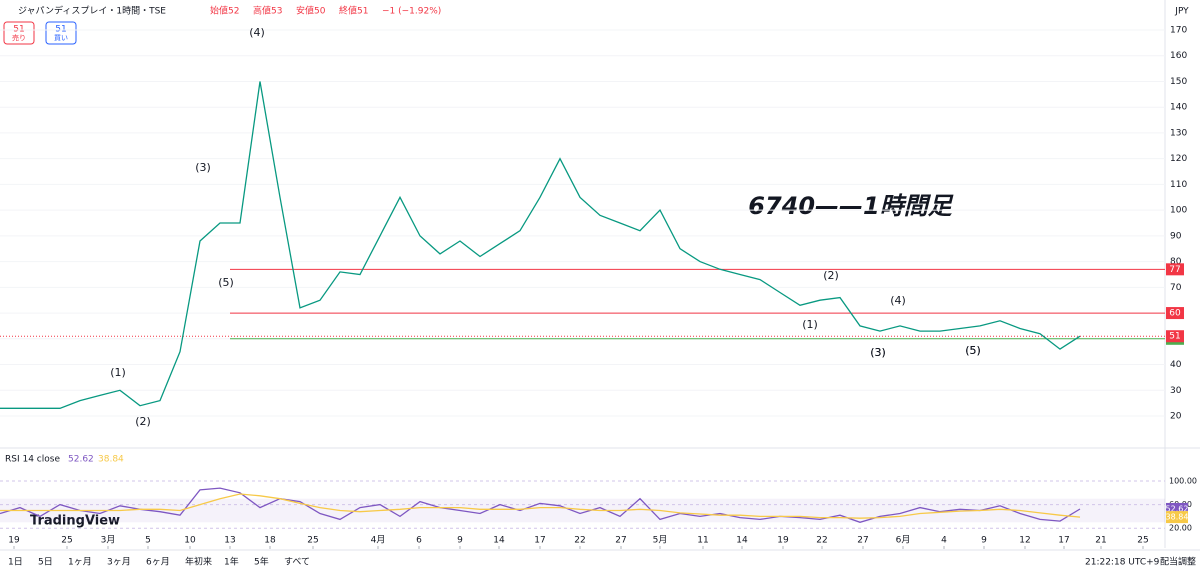 This screenshot has width=1200, height=576. Describe the element at coordinates (231, 562) in the screenshot. I see `period-button: 1年` at that location.